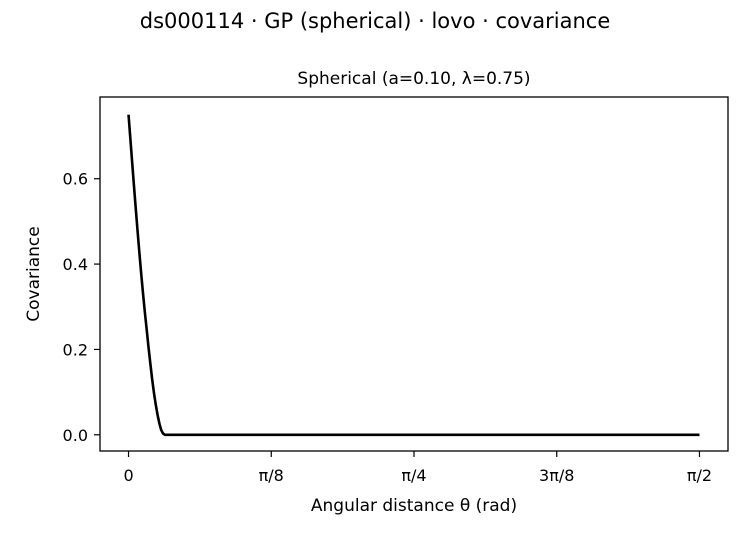 The height and width of the screenshot is (540, 750). Describe the element at coordinates (75, 264) in the screenshot. I see `y-tick-label: 0.4` at that location.